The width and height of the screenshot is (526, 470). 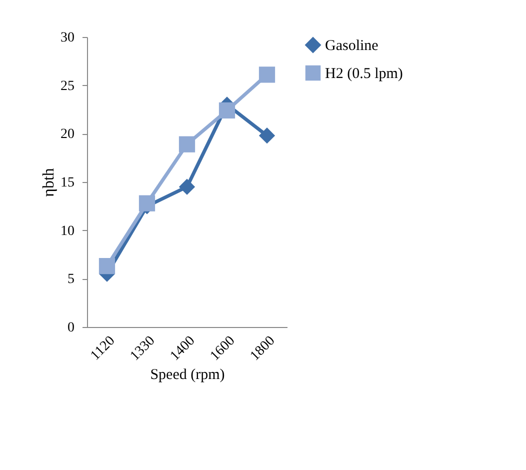 I want to click on y-tick-label: 15, so click(x=67, y=183).